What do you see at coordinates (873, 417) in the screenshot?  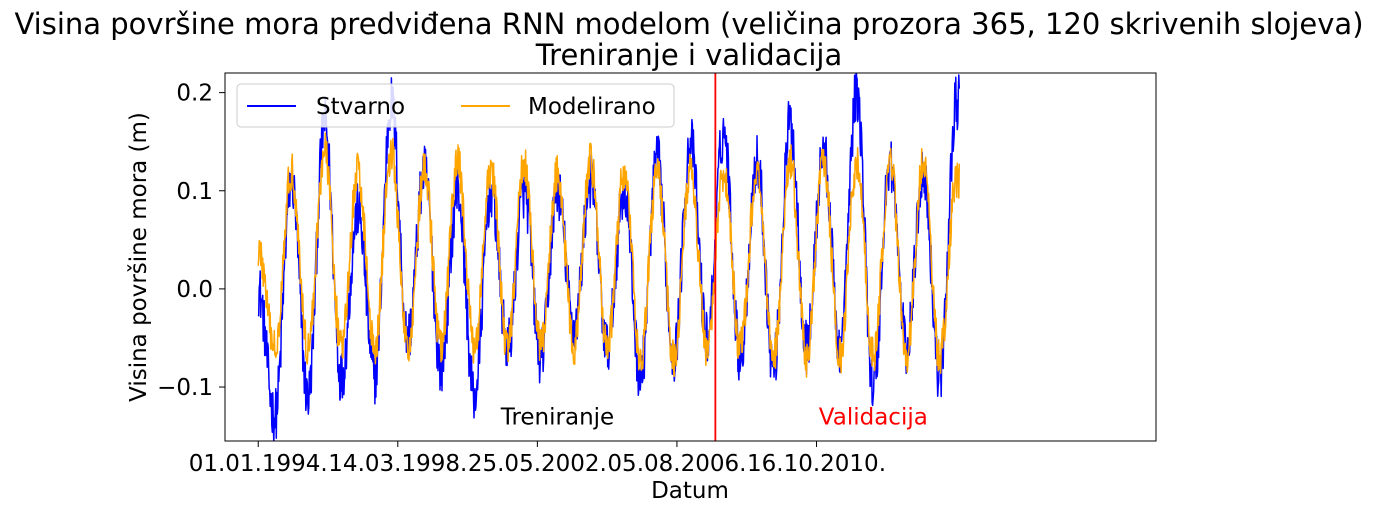 I see `annotation-validacija: Validacija` at bounding box center [873, 417].